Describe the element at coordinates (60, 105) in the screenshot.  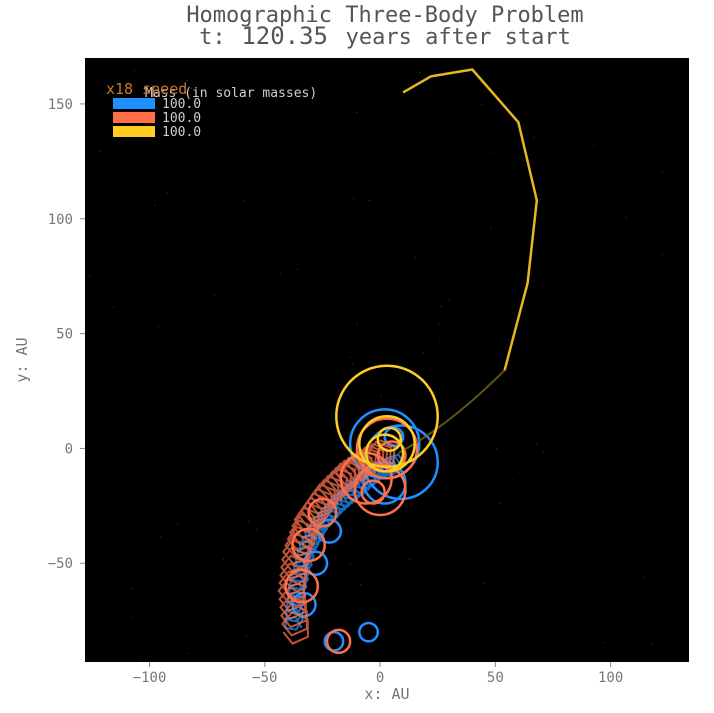
I see `y-tick-label: 150` at that location.